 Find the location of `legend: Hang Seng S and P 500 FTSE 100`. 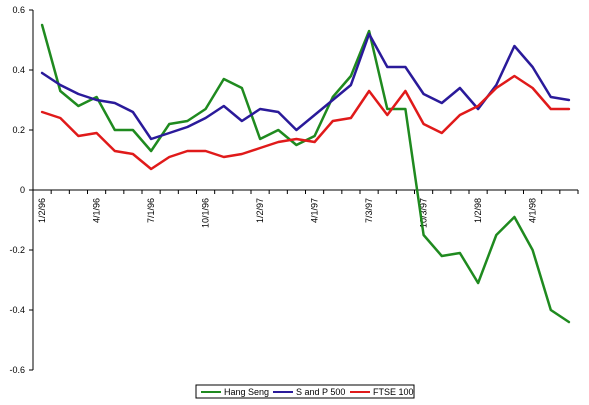

legend: Hang Seng S and P 500 FTSE 100 is located at coordinates (305, 391).